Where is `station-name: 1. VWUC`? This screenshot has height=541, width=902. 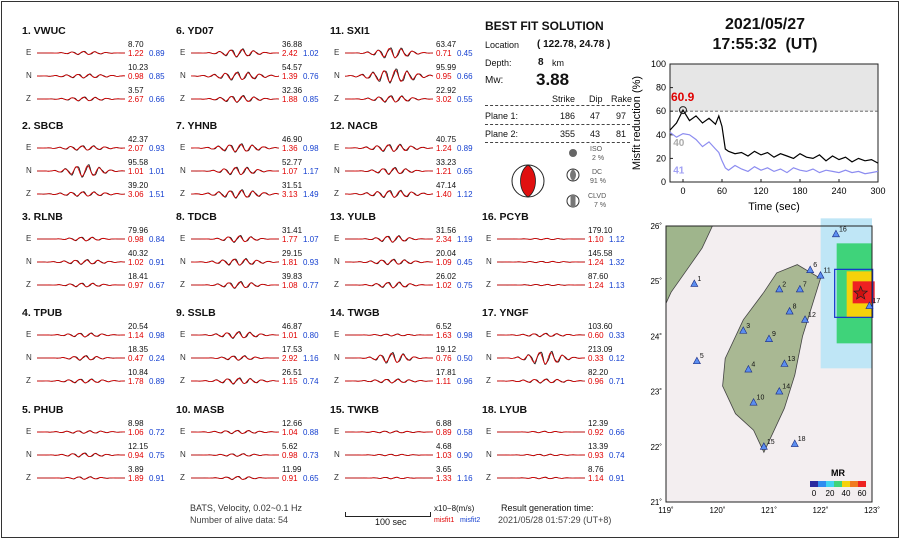 station-name: 1. VWUC is located at coordinates (44, 31).